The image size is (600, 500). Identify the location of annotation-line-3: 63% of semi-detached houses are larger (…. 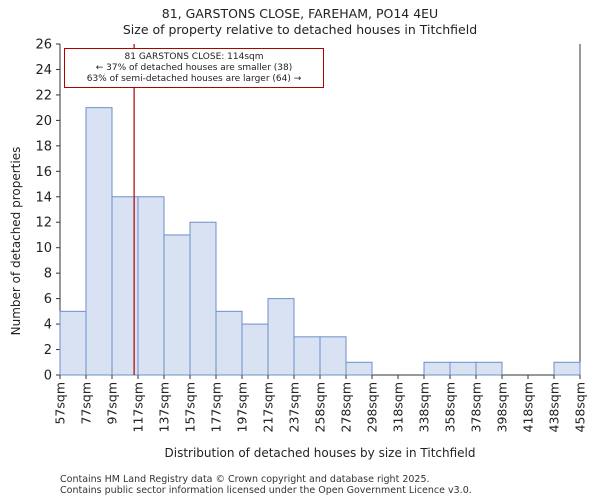
(194, 79).